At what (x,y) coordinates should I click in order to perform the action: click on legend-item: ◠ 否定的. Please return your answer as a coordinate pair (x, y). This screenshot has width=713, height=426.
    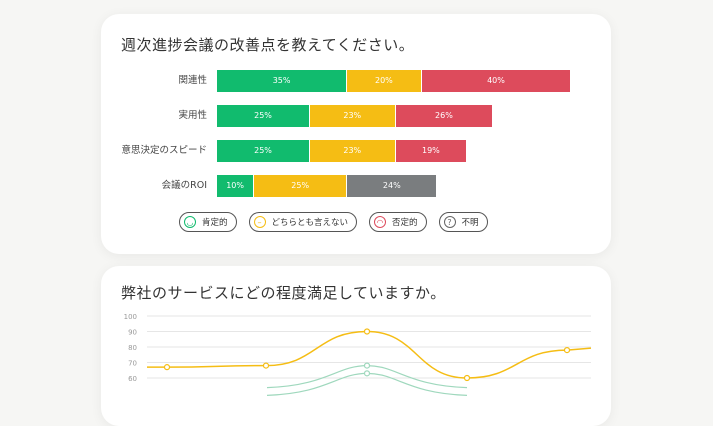
    Looking at the image, I should click on (398, 222).